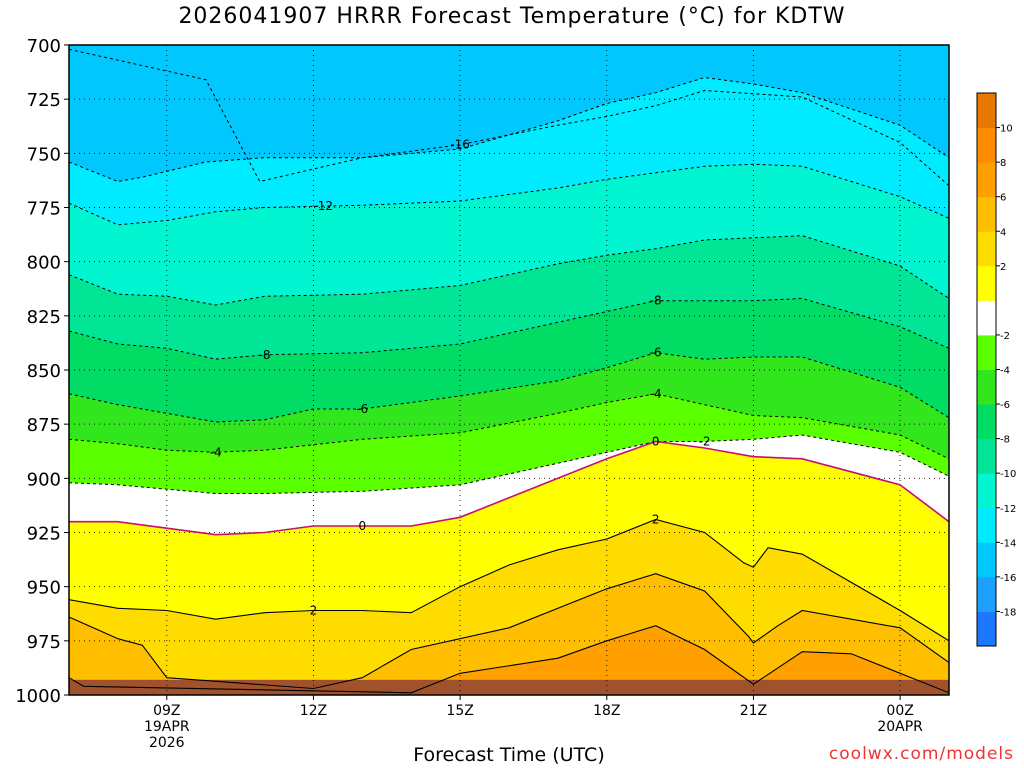  Describe the element at coordinates (1005, 336) in the screenshot. I see `colorbar-label--2: -2` at that location.